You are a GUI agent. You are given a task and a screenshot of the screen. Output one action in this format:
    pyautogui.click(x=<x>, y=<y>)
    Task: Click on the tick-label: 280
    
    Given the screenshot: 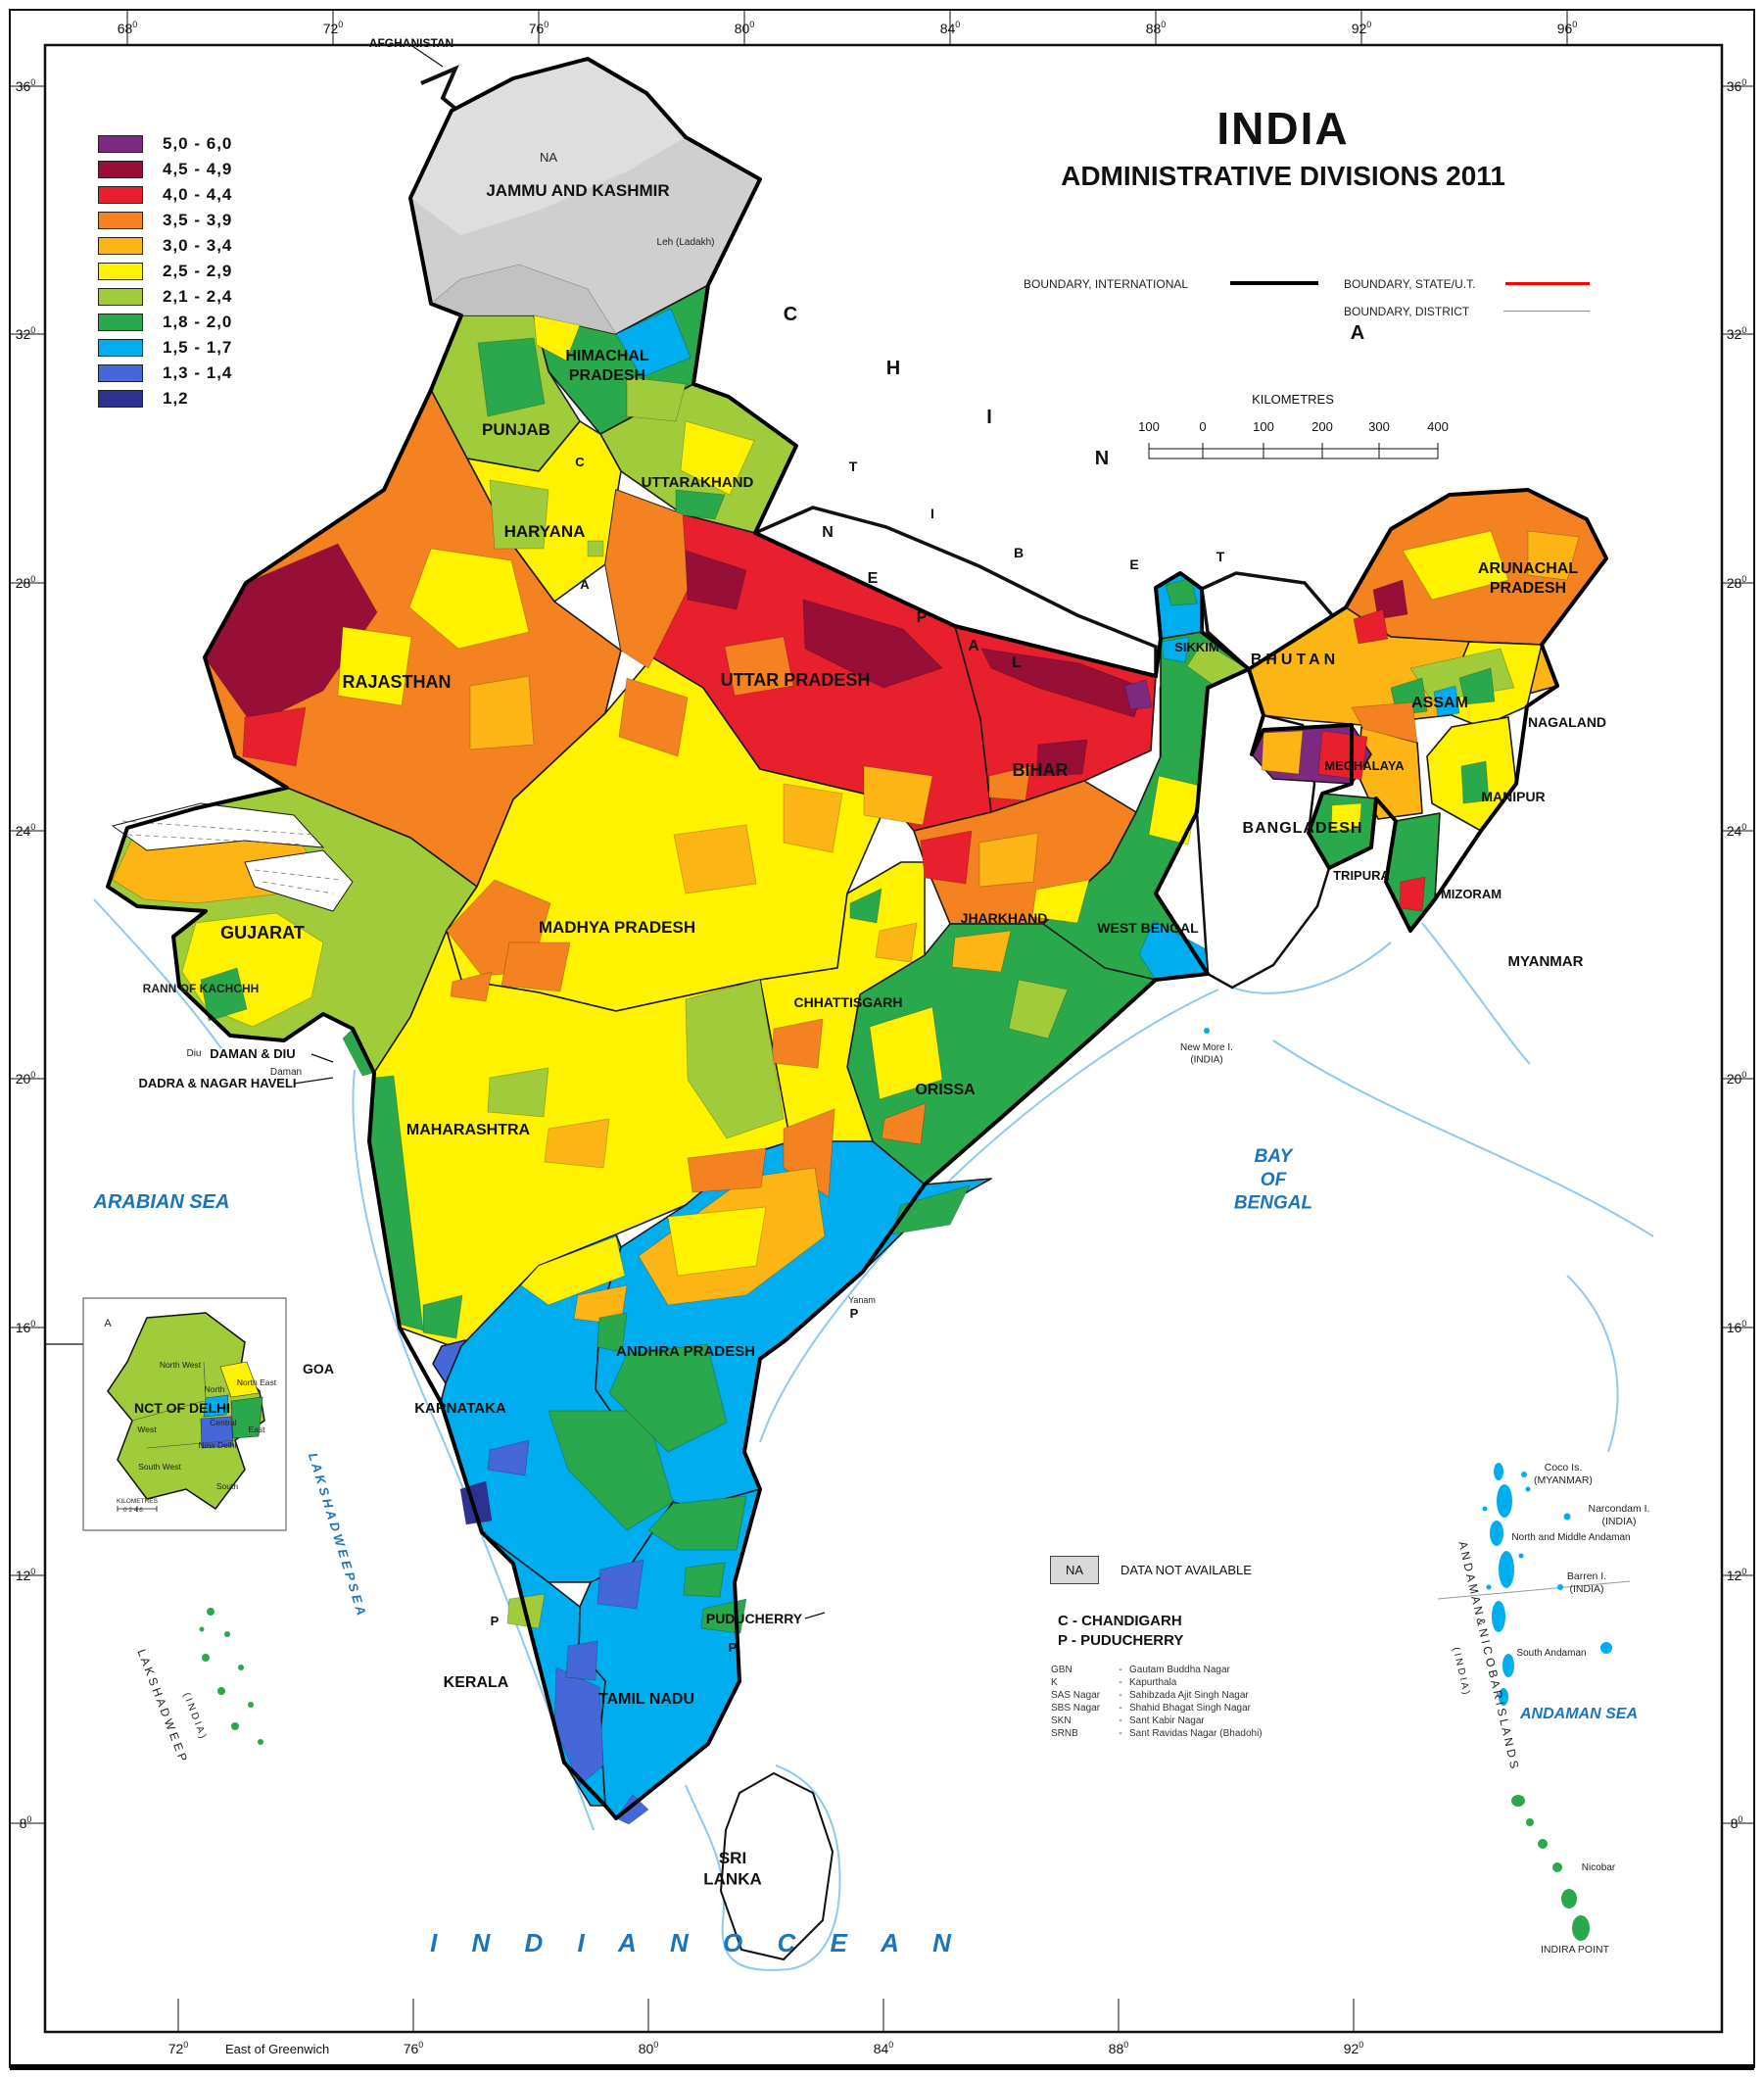 What is the action you would take?
    pyautogui.click(x=26, y=582)
    